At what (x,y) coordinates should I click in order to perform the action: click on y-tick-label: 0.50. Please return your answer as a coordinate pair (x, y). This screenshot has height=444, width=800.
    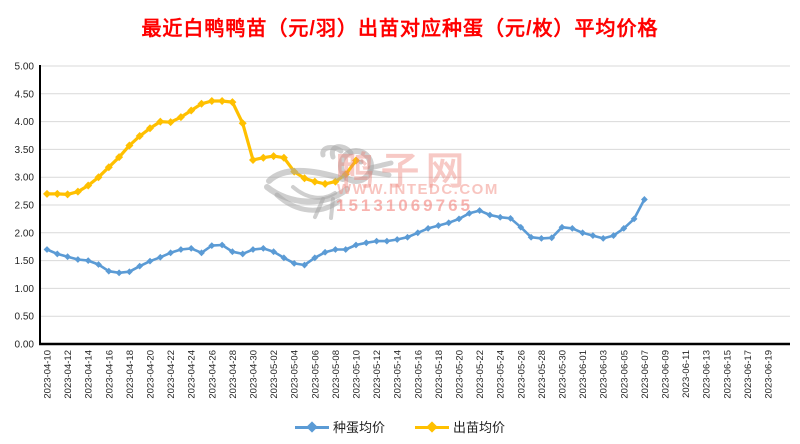
    Looking at the image, I should click on (25, 317).